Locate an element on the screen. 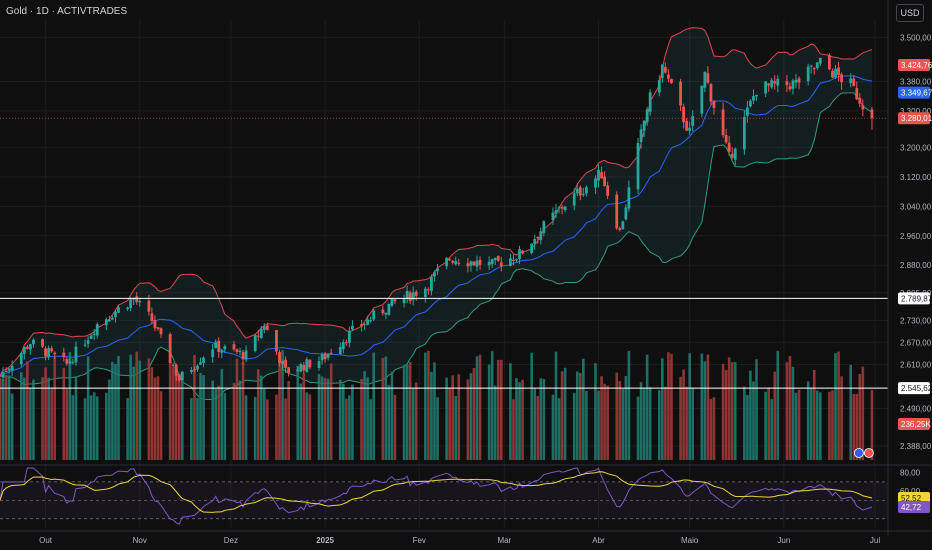 The image size is (932, 550). time-tick-label: Out is located at coordinates (46, 540).